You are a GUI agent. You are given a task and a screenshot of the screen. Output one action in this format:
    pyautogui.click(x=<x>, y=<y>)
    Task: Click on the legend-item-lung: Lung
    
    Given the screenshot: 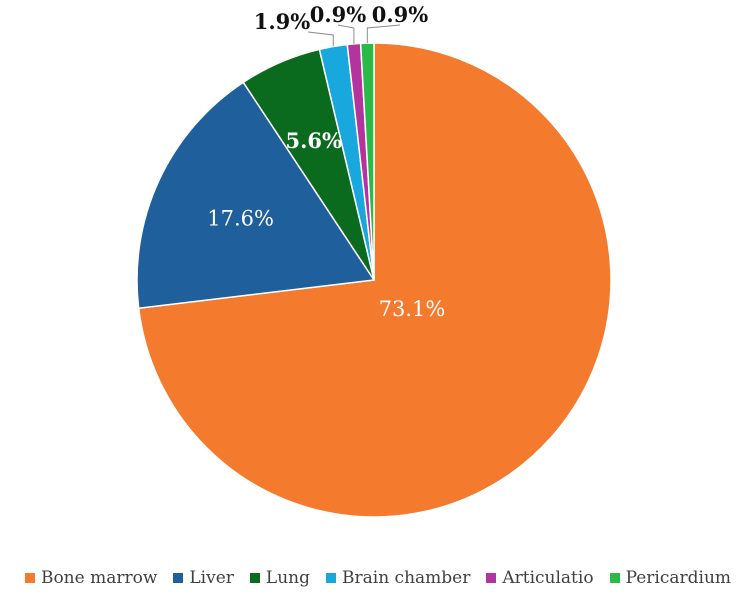 What is the action you would take?
    pyautogui.click(x=279, y=578)
    